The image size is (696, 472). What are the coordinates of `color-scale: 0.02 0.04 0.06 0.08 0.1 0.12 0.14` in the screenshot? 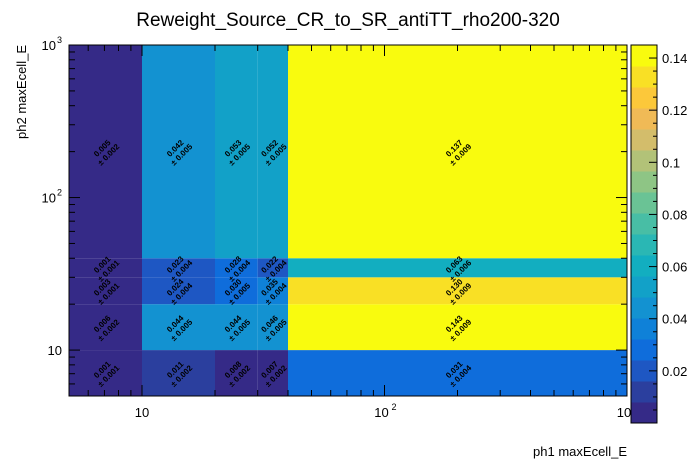 It's located at (658, 234).